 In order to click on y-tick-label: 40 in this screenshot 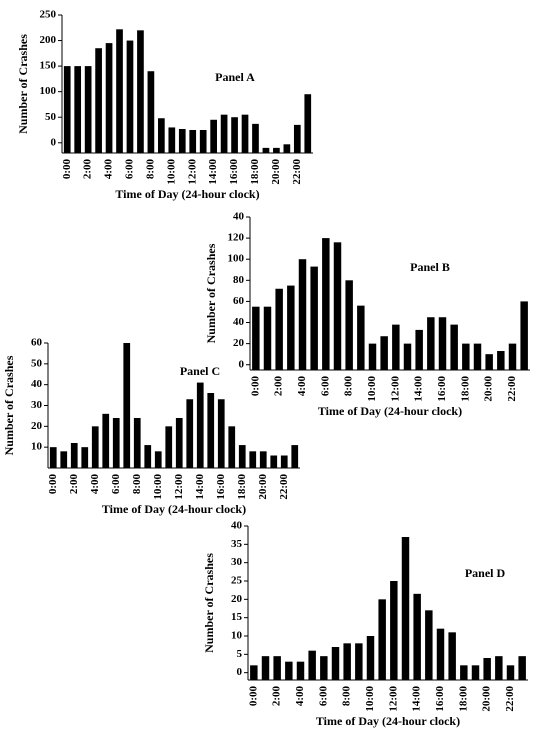, I will do `click(239, 322)`.